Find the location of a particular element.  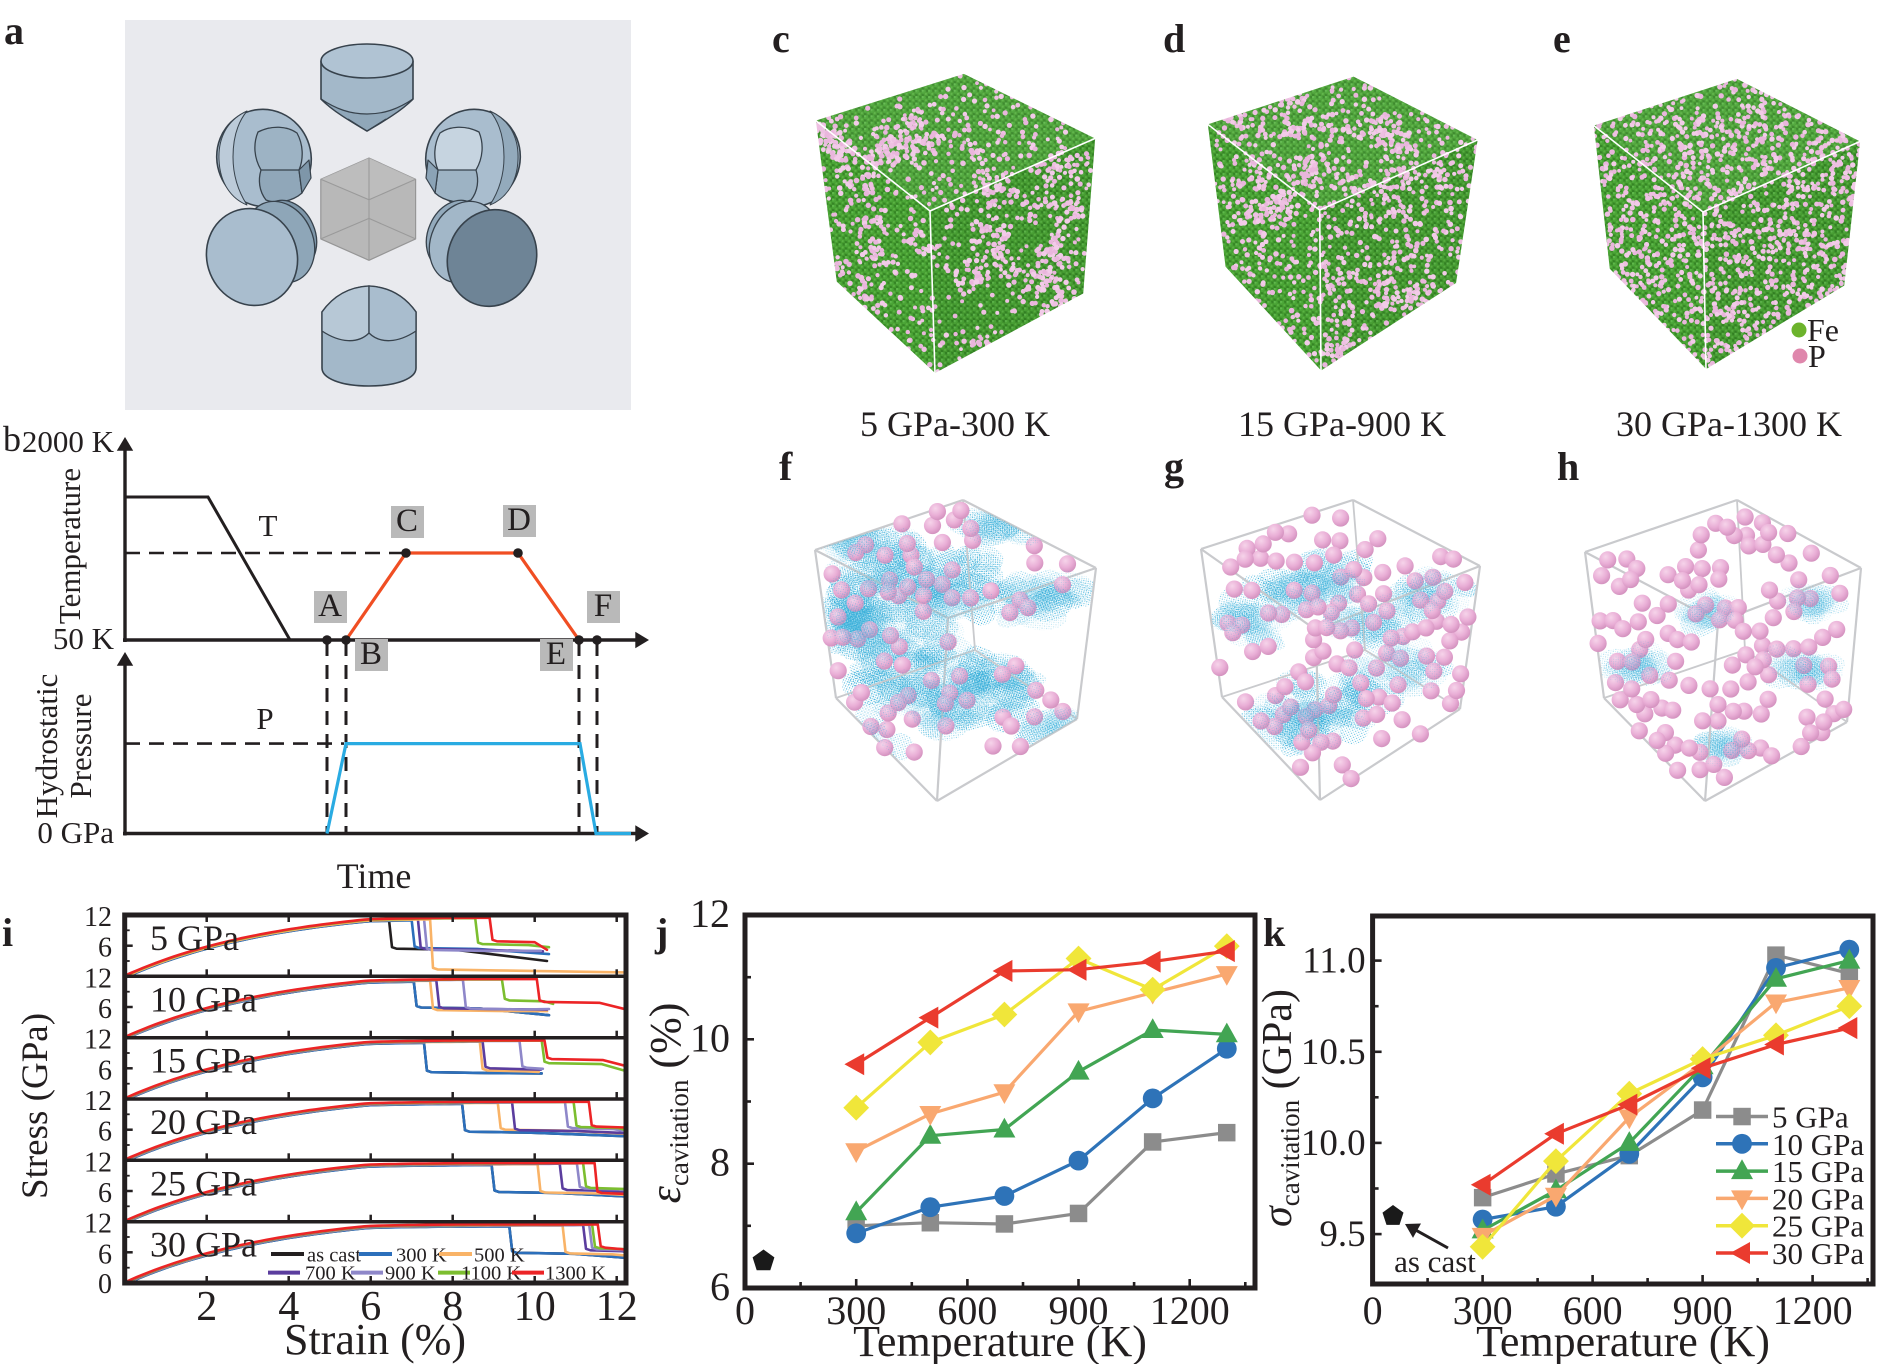

svg-text: E is located at coordinates (556, 654).